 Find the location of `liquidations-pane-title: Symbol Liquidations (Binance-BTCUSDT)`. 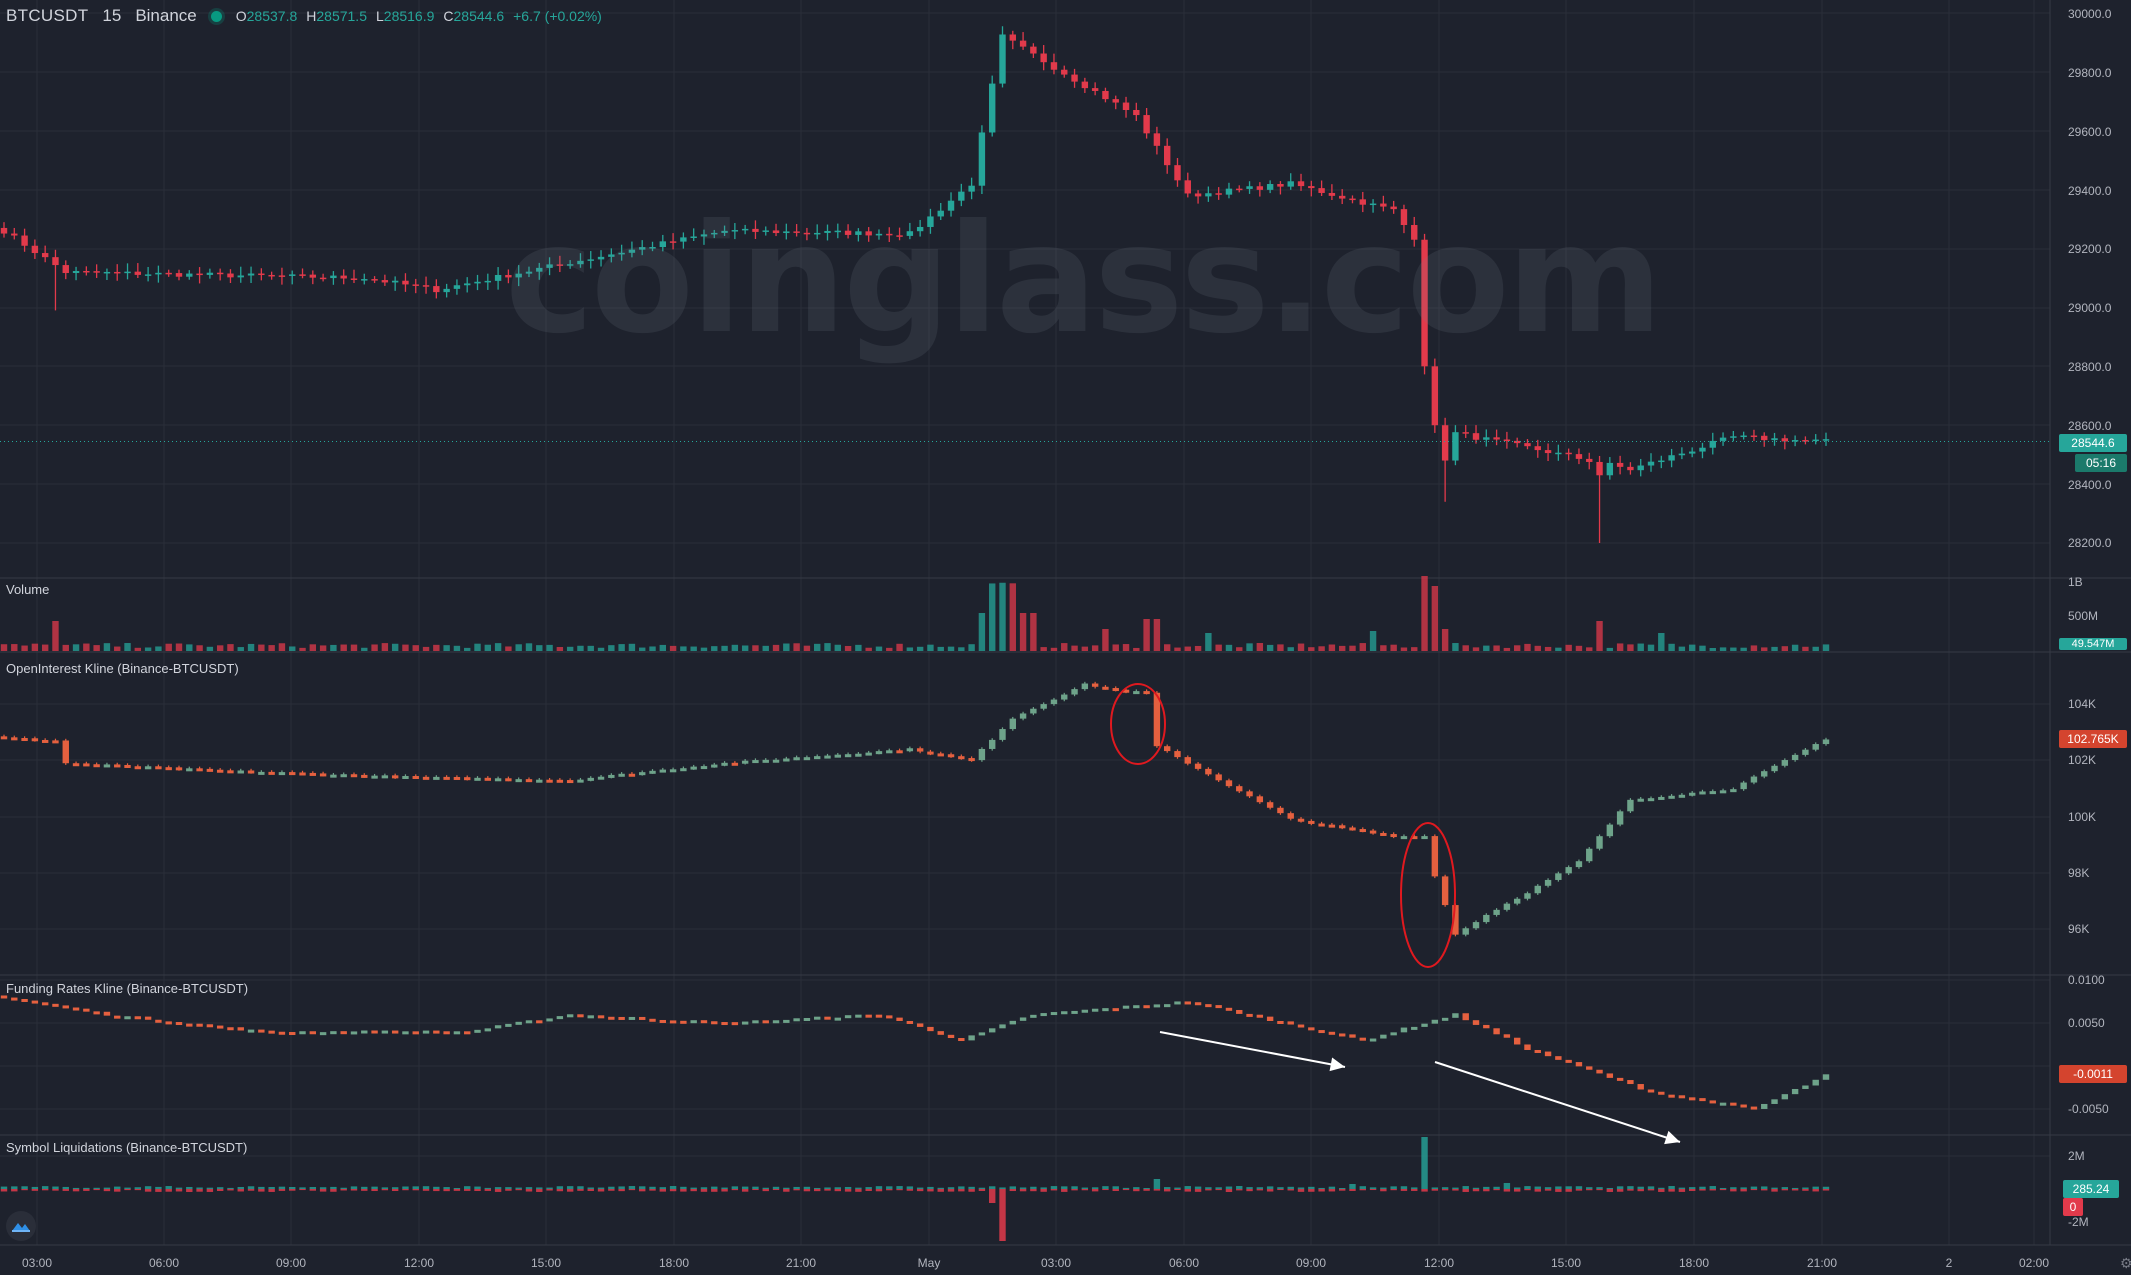

liquidations-pane-title: Symbol Liquidations (Binance-BTCUSDT) is located at coordinates (127, 1147).